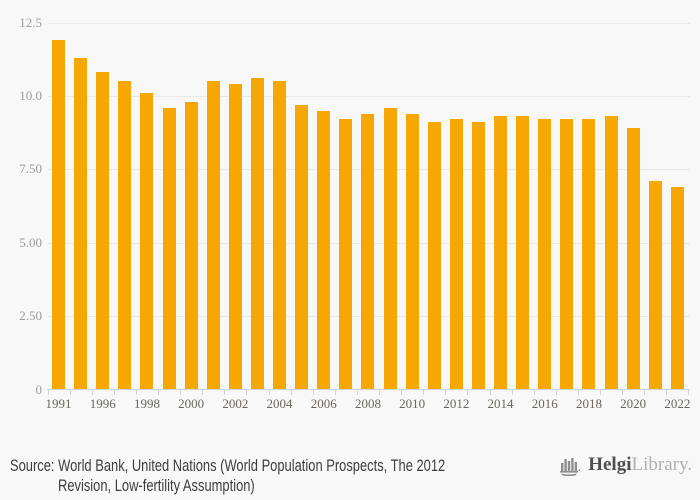  I want to click on bar-2002, so click(235, 237).